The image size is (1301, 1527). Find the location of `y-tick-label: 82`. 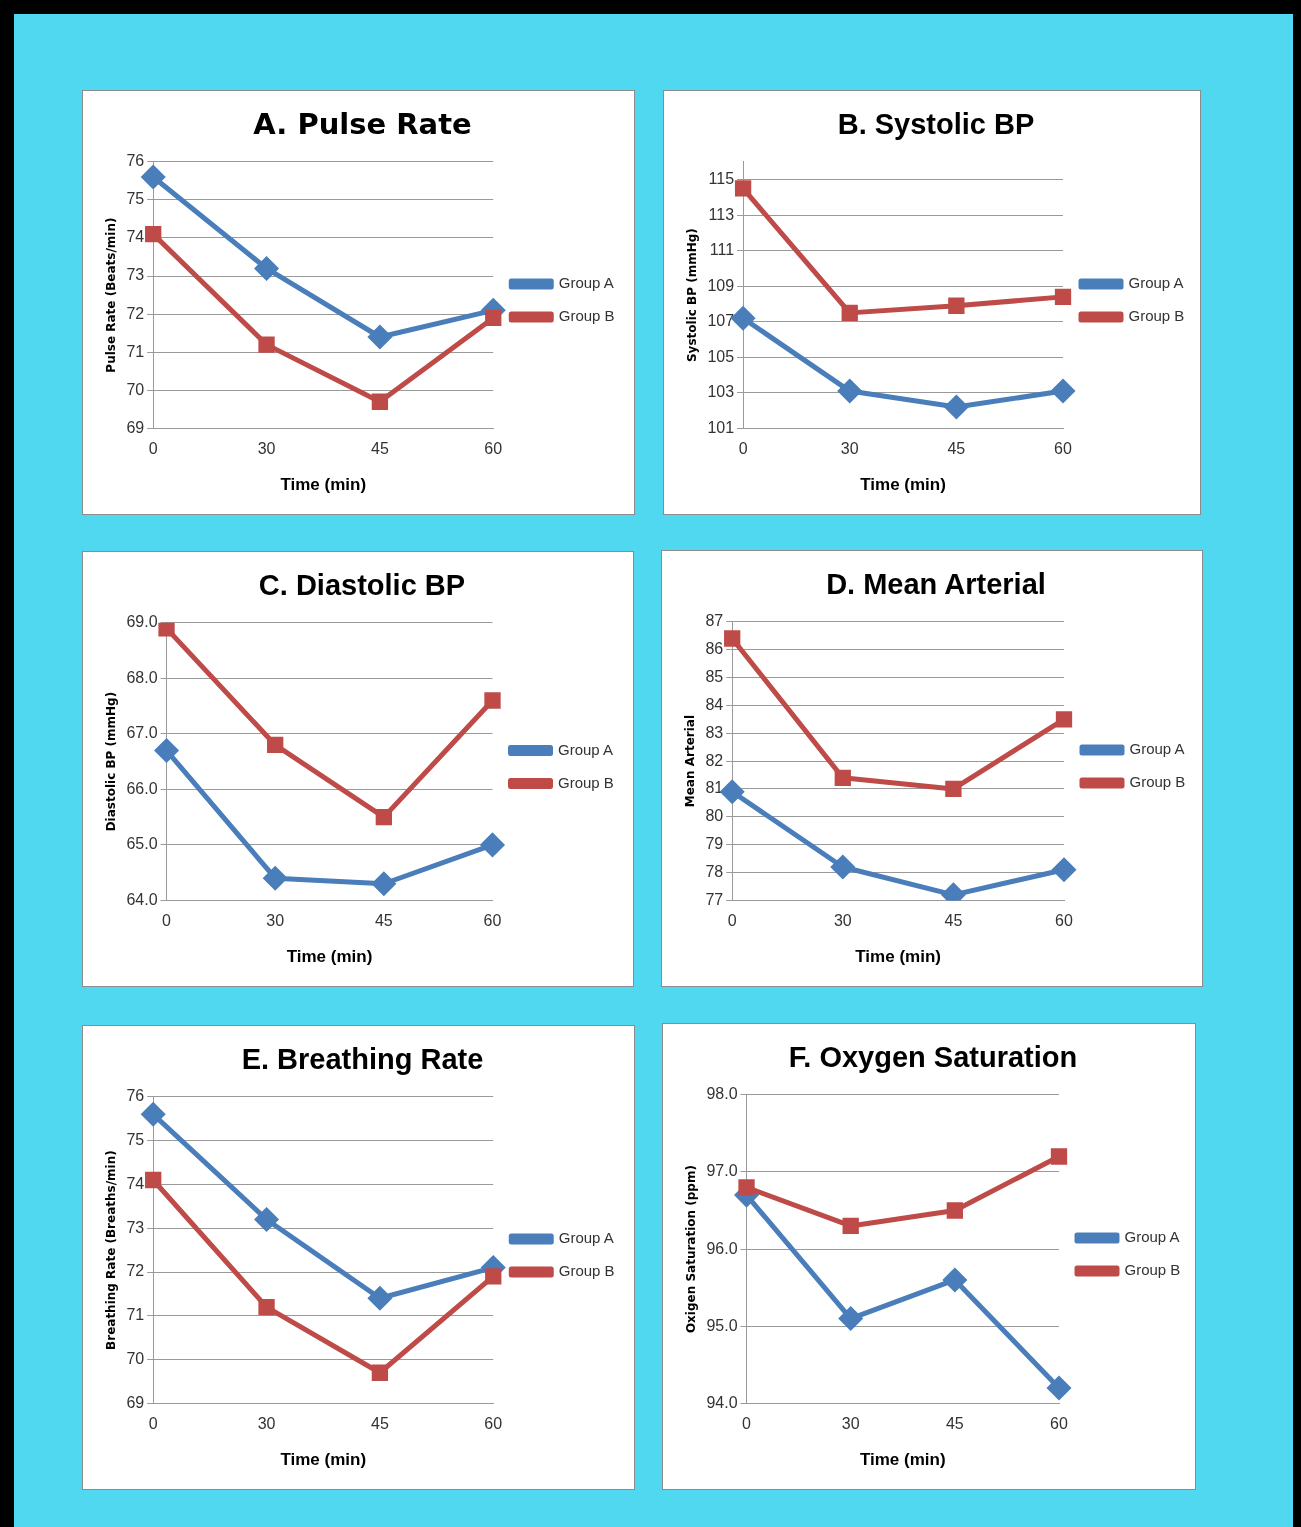

y-tick-label: 82 is located at coordinates (714, 760).